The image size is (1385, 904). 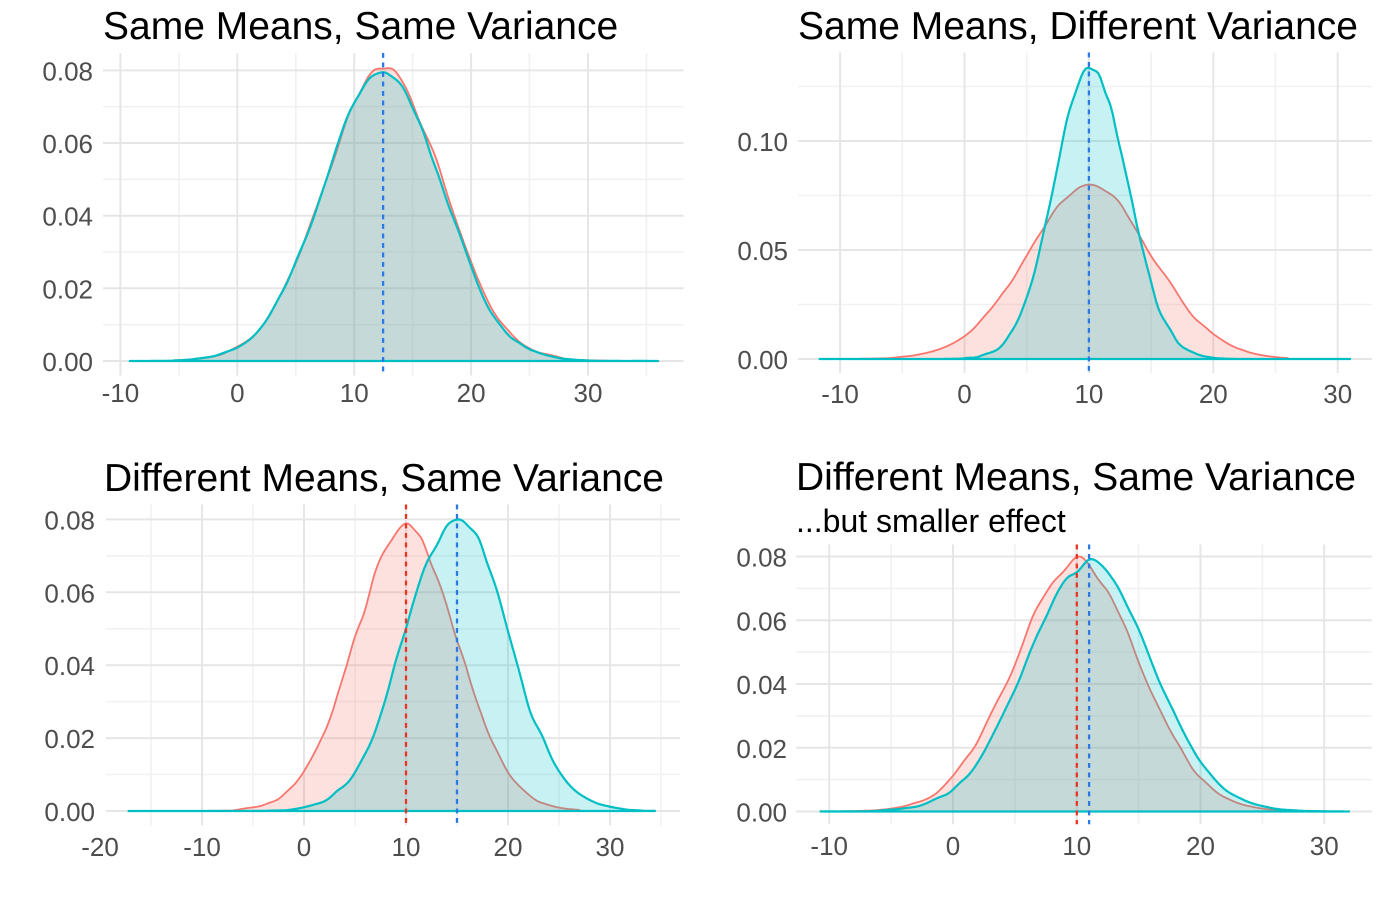 What do you see at coordinates (100, 847) in the screenshot?
I see `svg-text: -20` at bounding box center [100, 847].